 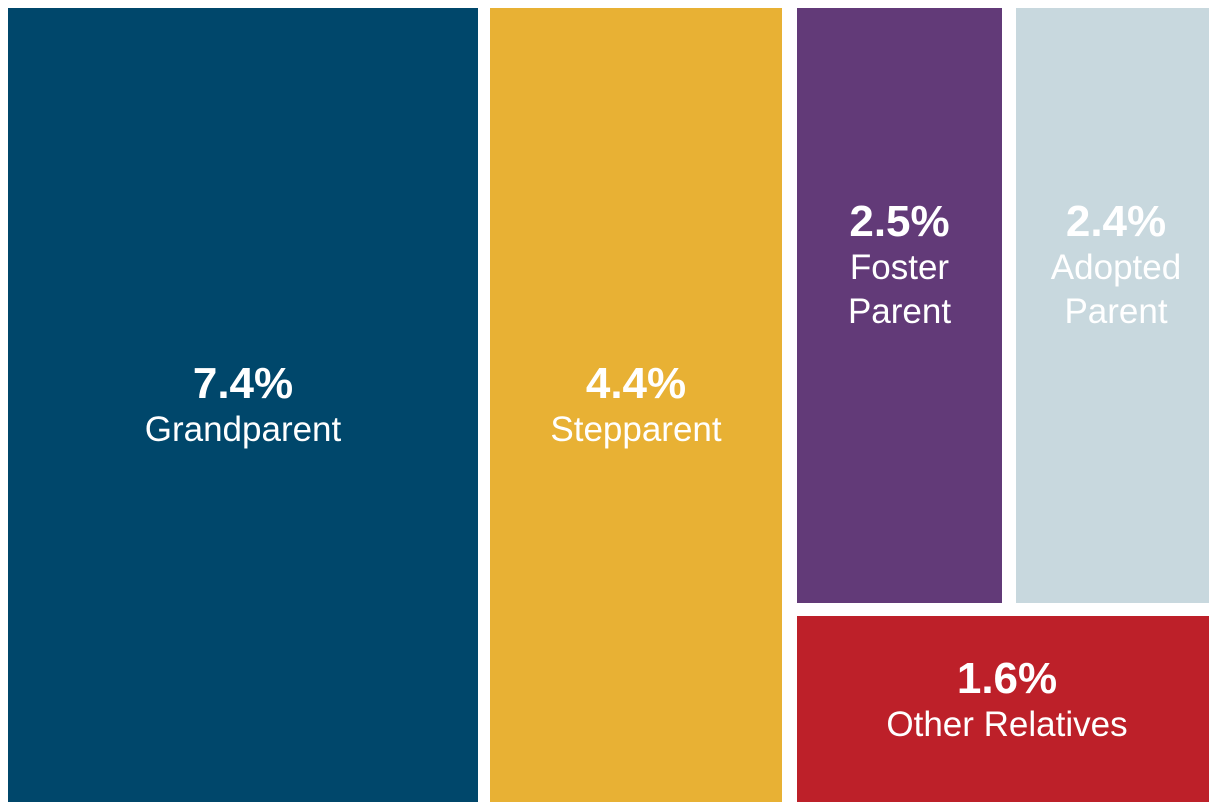 I want to click on tile: 2.5% Foster Parent, so click(x=899, y=305).